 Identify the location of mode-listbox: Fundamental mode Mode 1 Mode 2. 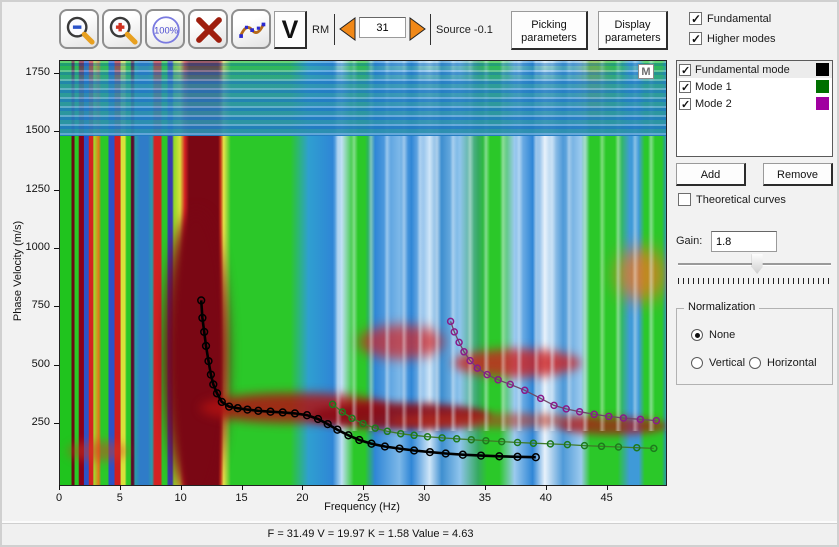
(754, 108).